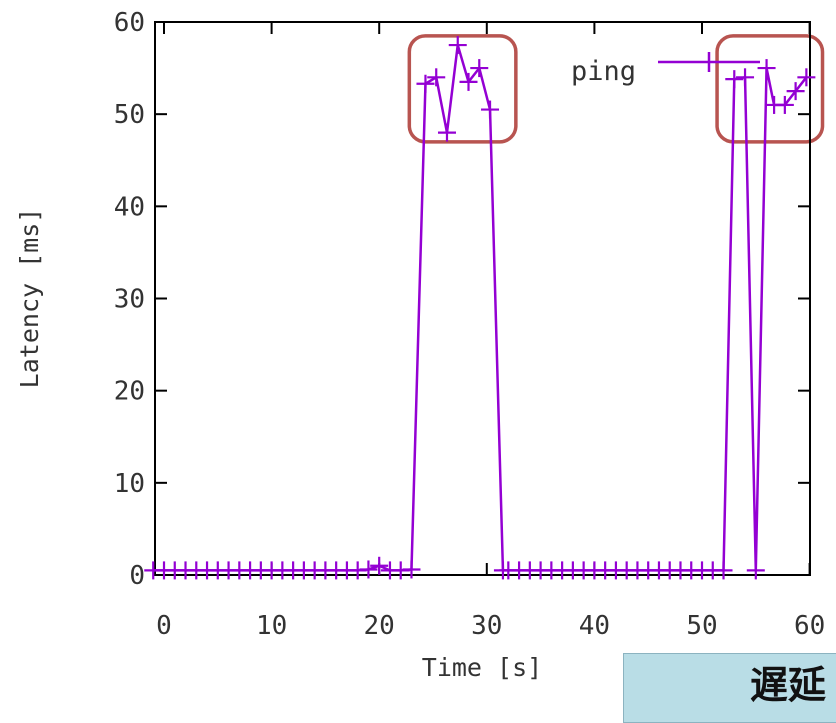 The width and height of the screenshot is (836, 723). Describe the element at coordinates (482, 667) in the screenshot. I see `x-axis-title: Time [s]` at that location.